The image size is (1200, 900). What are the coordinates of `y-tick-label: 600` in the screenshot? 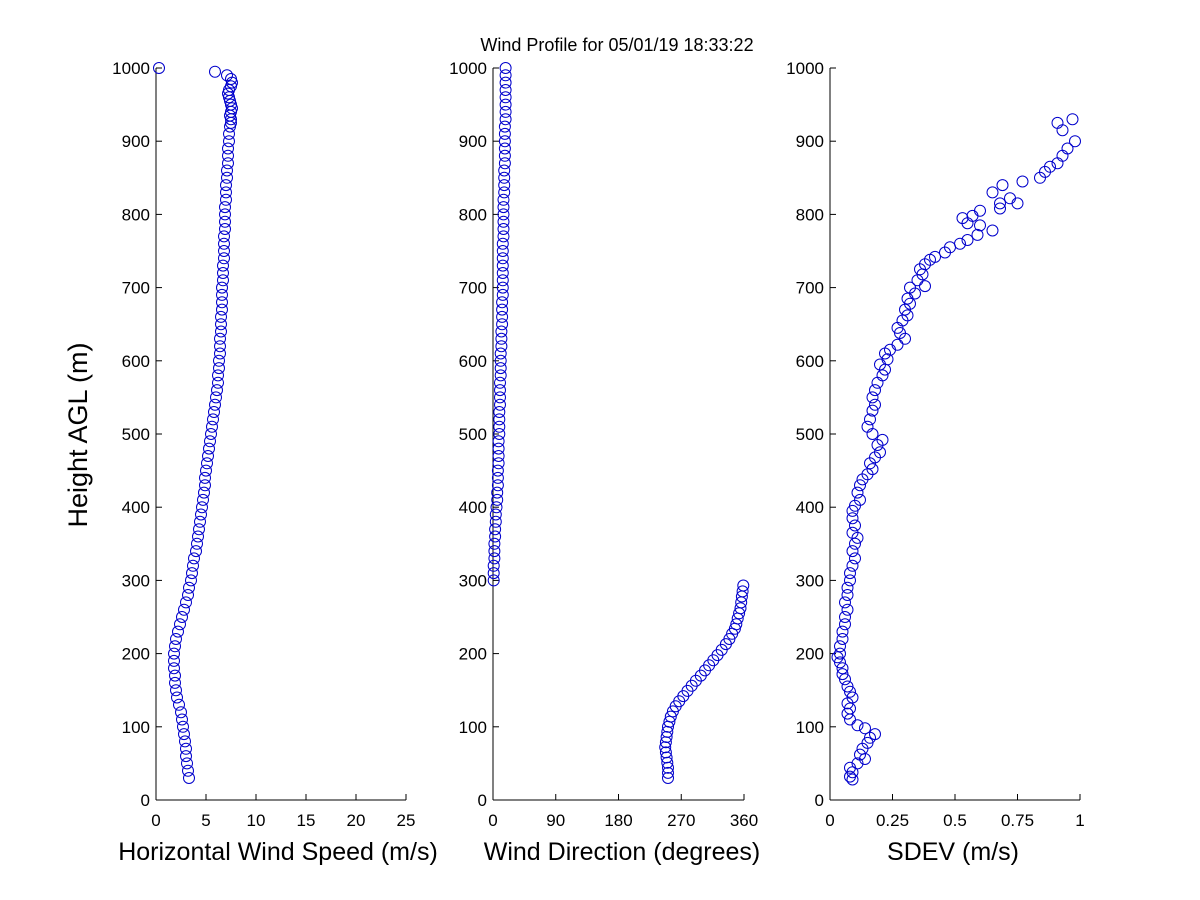 It's located at (810, 361).